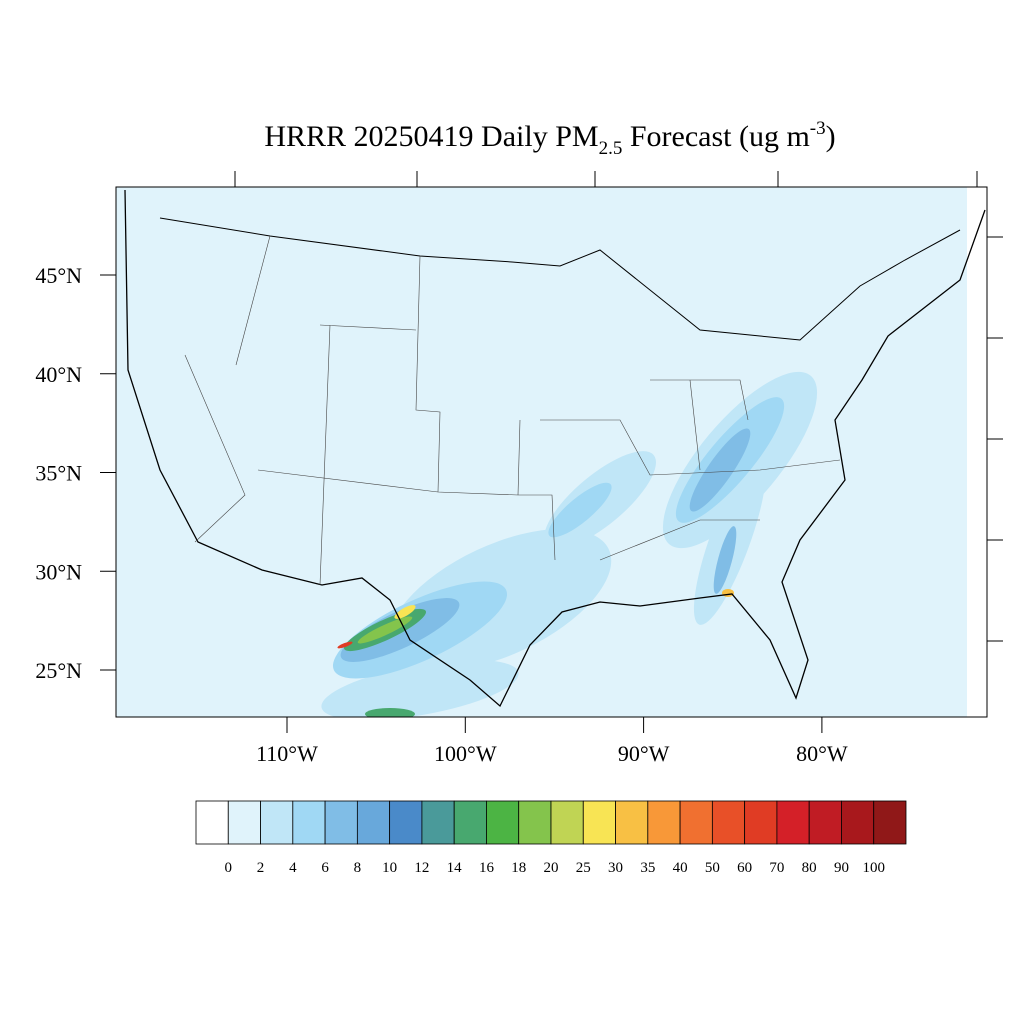  I want to click on colorbar-label: 70, so click(776, 868).